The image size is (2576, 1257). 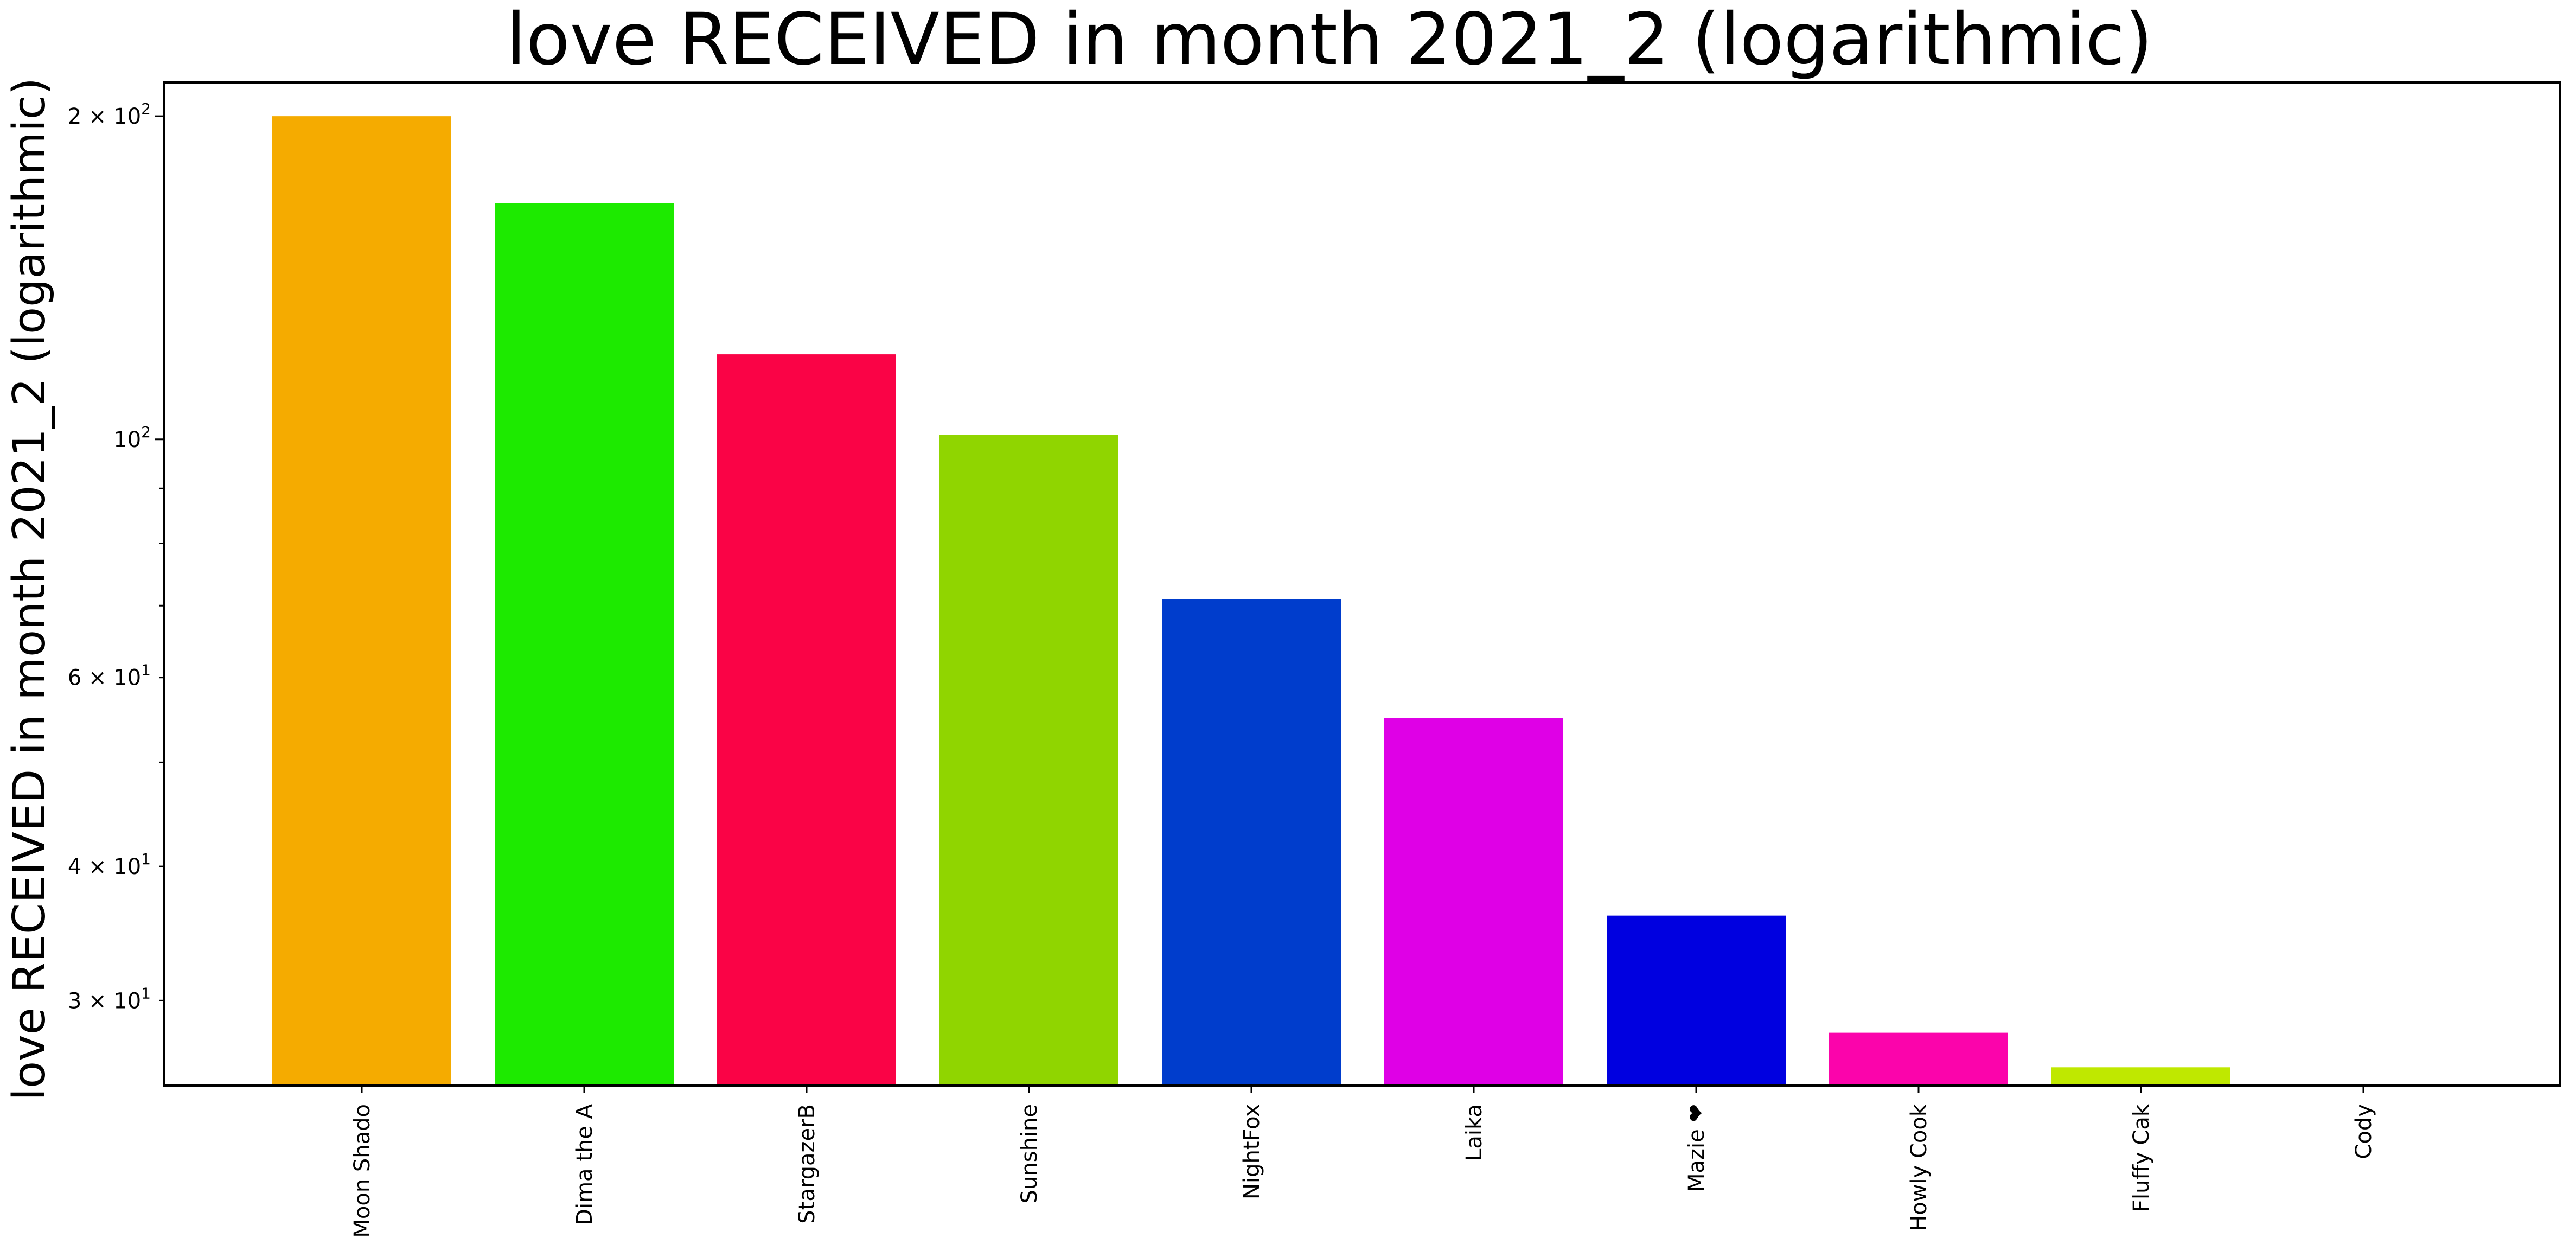 What do you see at coordinates (109, 998) in the screenshot?
I see `y-tick-label: 3 × 101` at bounding box center [109, 998].